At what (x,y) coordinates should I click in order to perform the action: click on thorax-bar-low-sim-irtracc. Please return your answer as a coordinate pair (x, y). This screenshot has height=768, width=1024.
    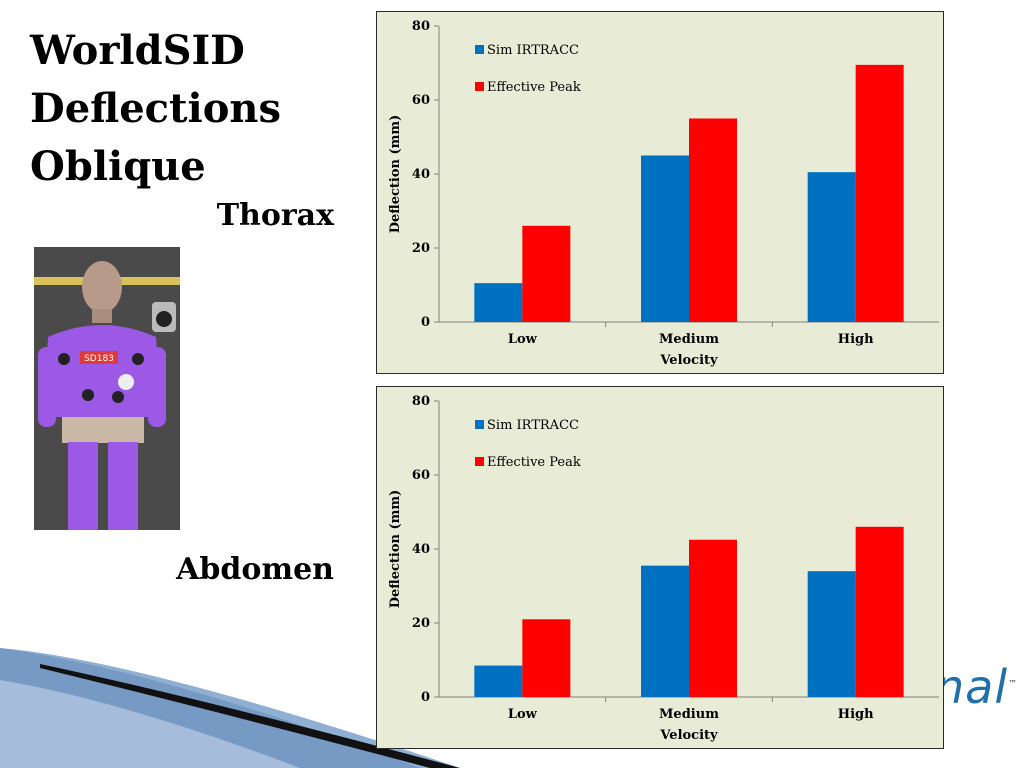
    Looking at the image, I should click on (498, 302).